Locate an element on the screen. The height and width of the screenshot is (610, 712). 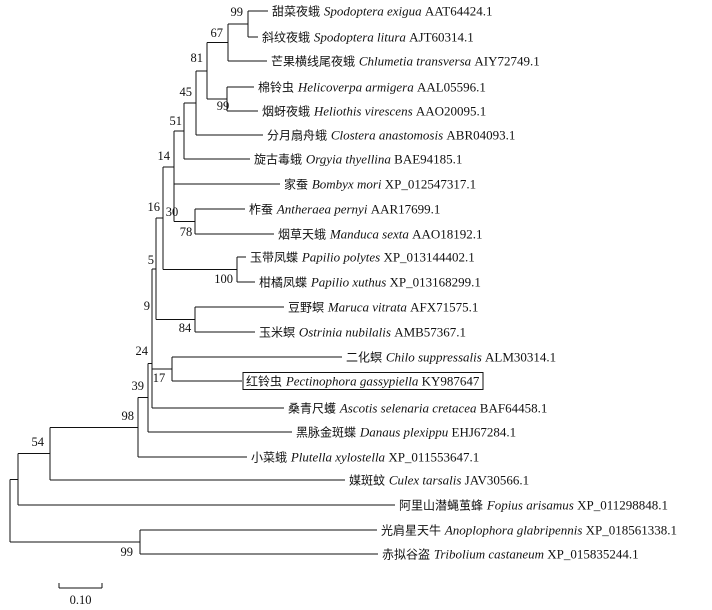
leaf-accession: AAR17699.1 is located at coordinates (406, 209).